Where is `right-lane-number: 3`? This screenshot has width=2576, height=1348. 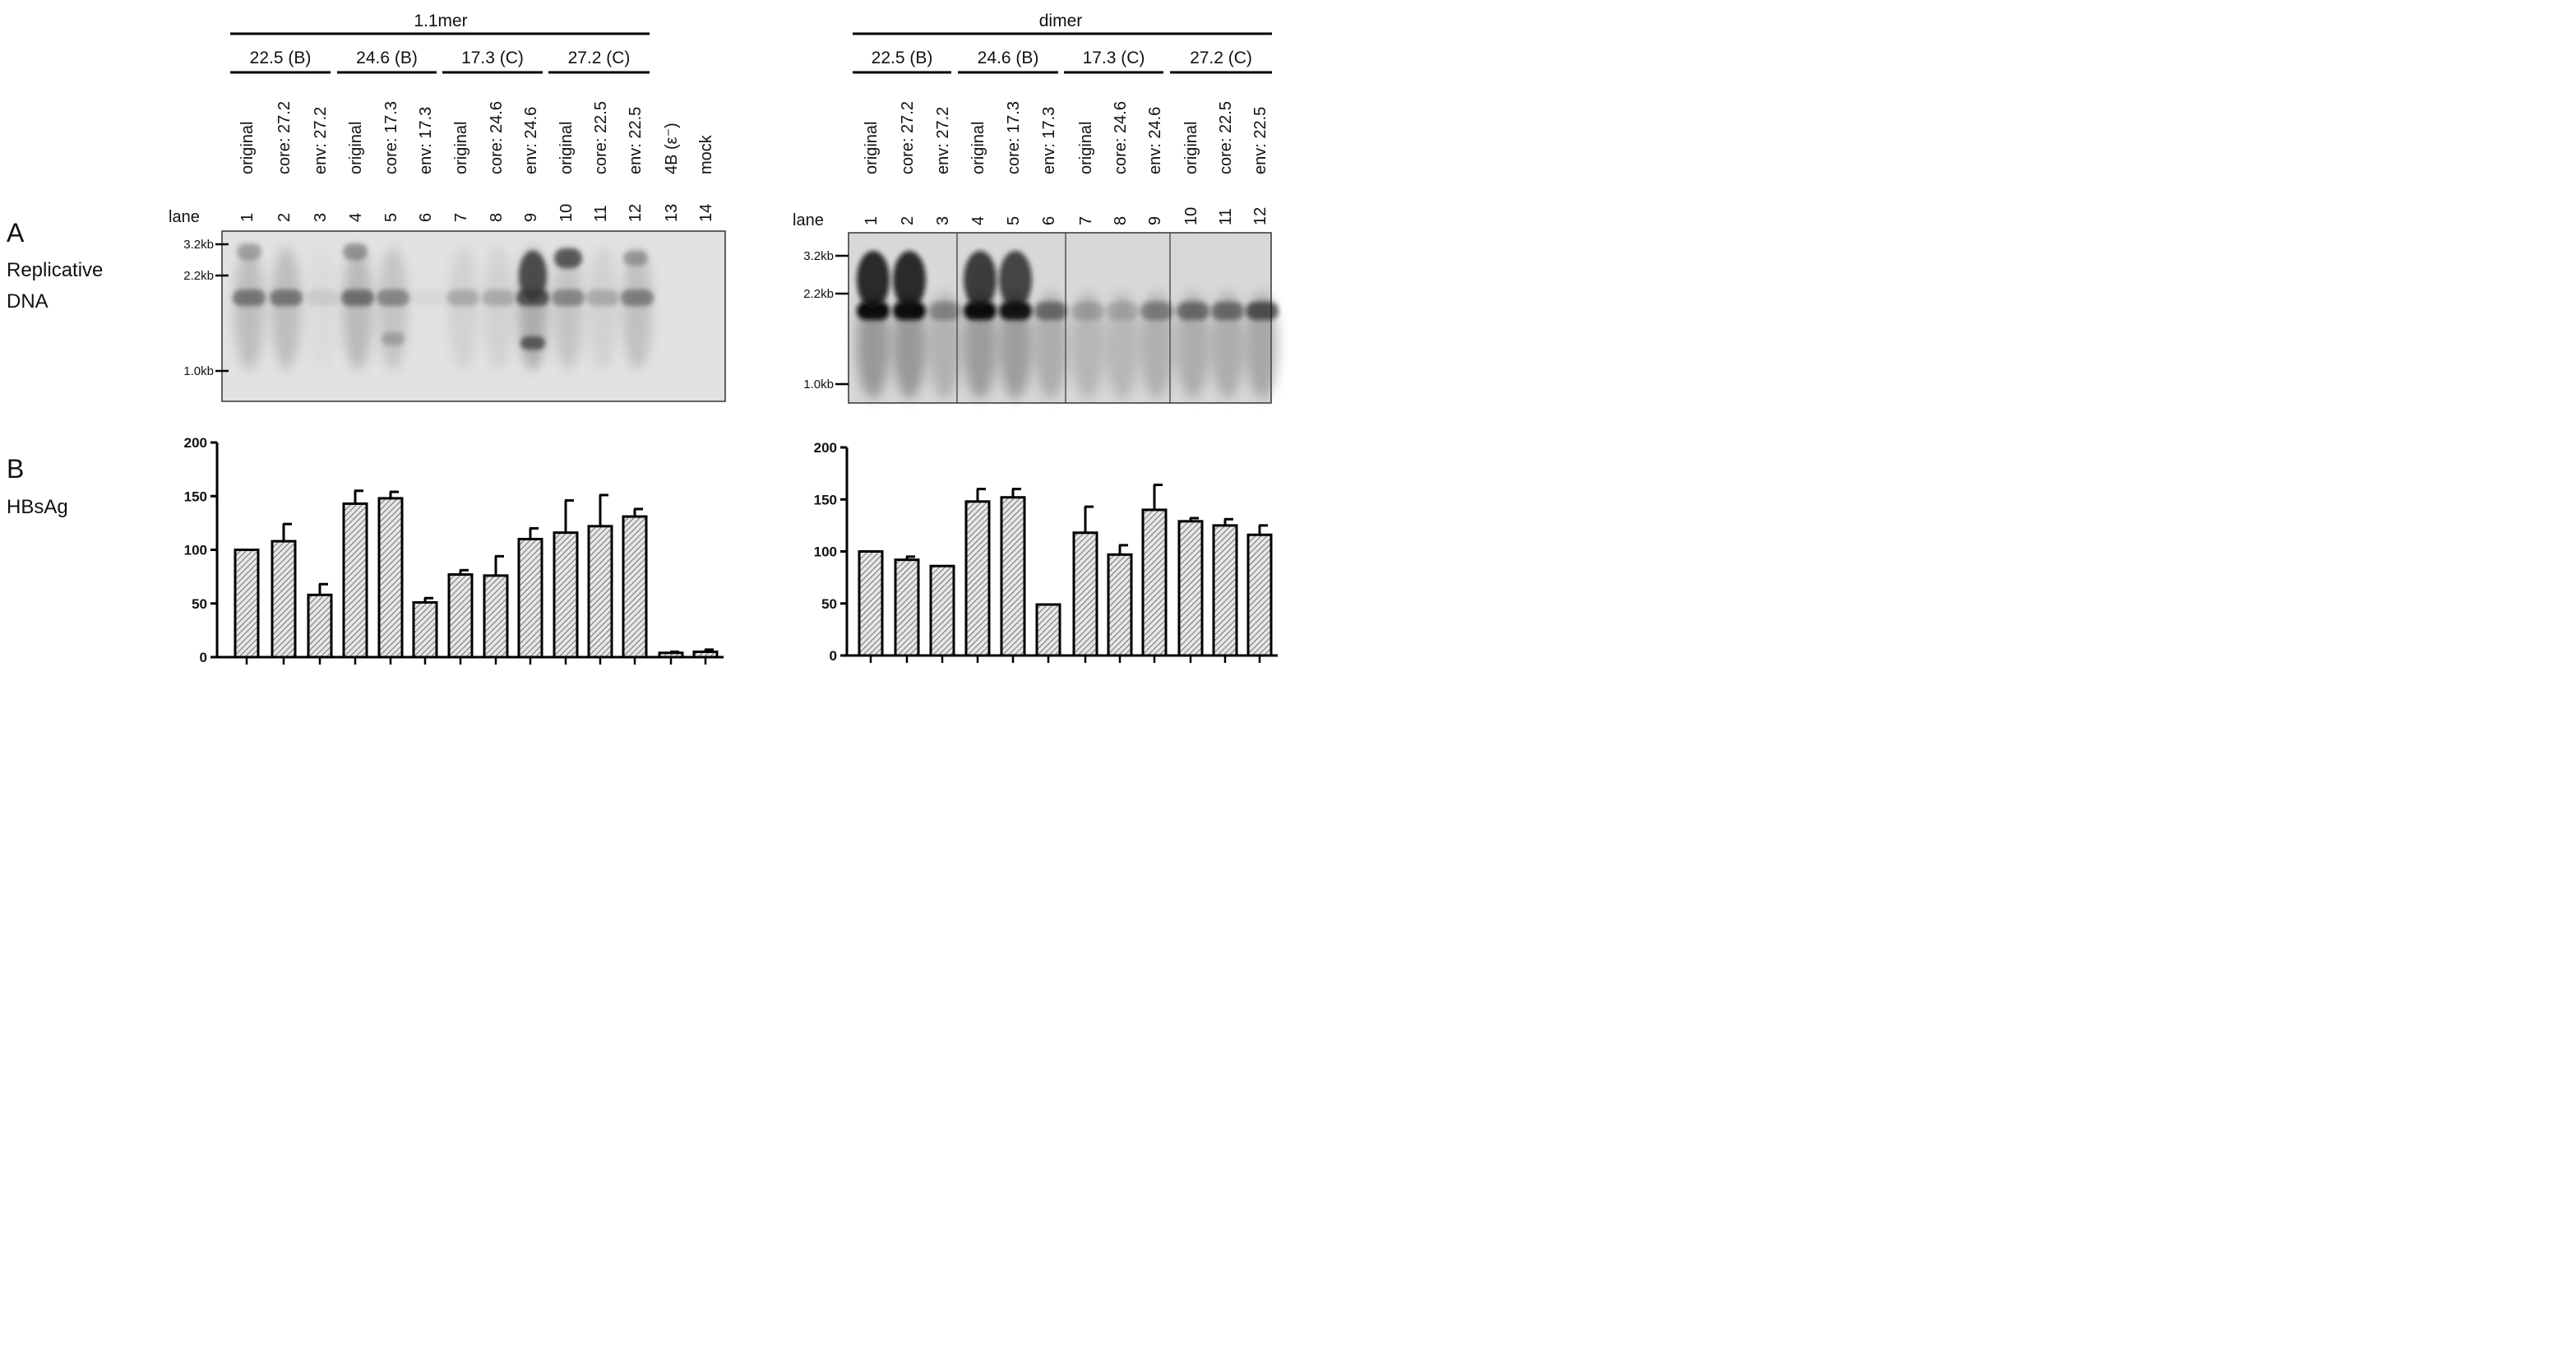
right-lane-number: 3 is located at coordinates (943, 220).